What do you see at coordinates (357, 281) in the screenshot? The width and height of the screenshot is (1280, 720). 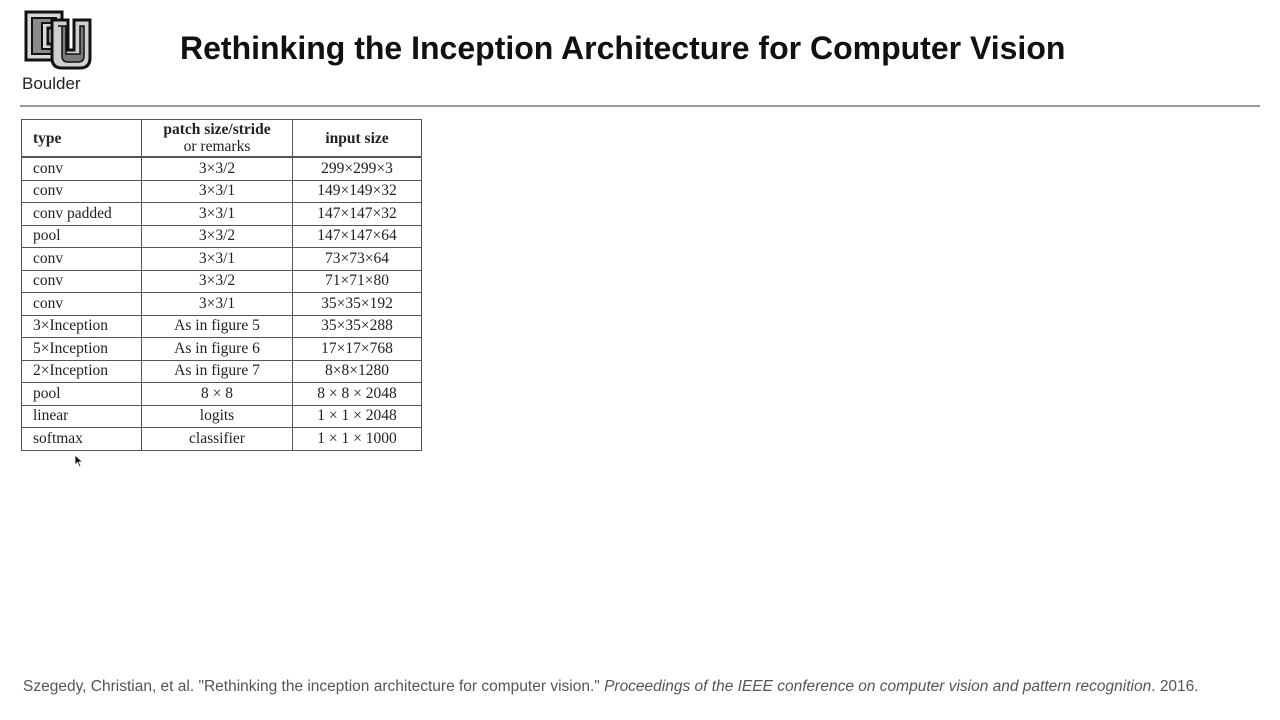 I see `cell-input: 71×71×80` at bounding box center [357, 281].